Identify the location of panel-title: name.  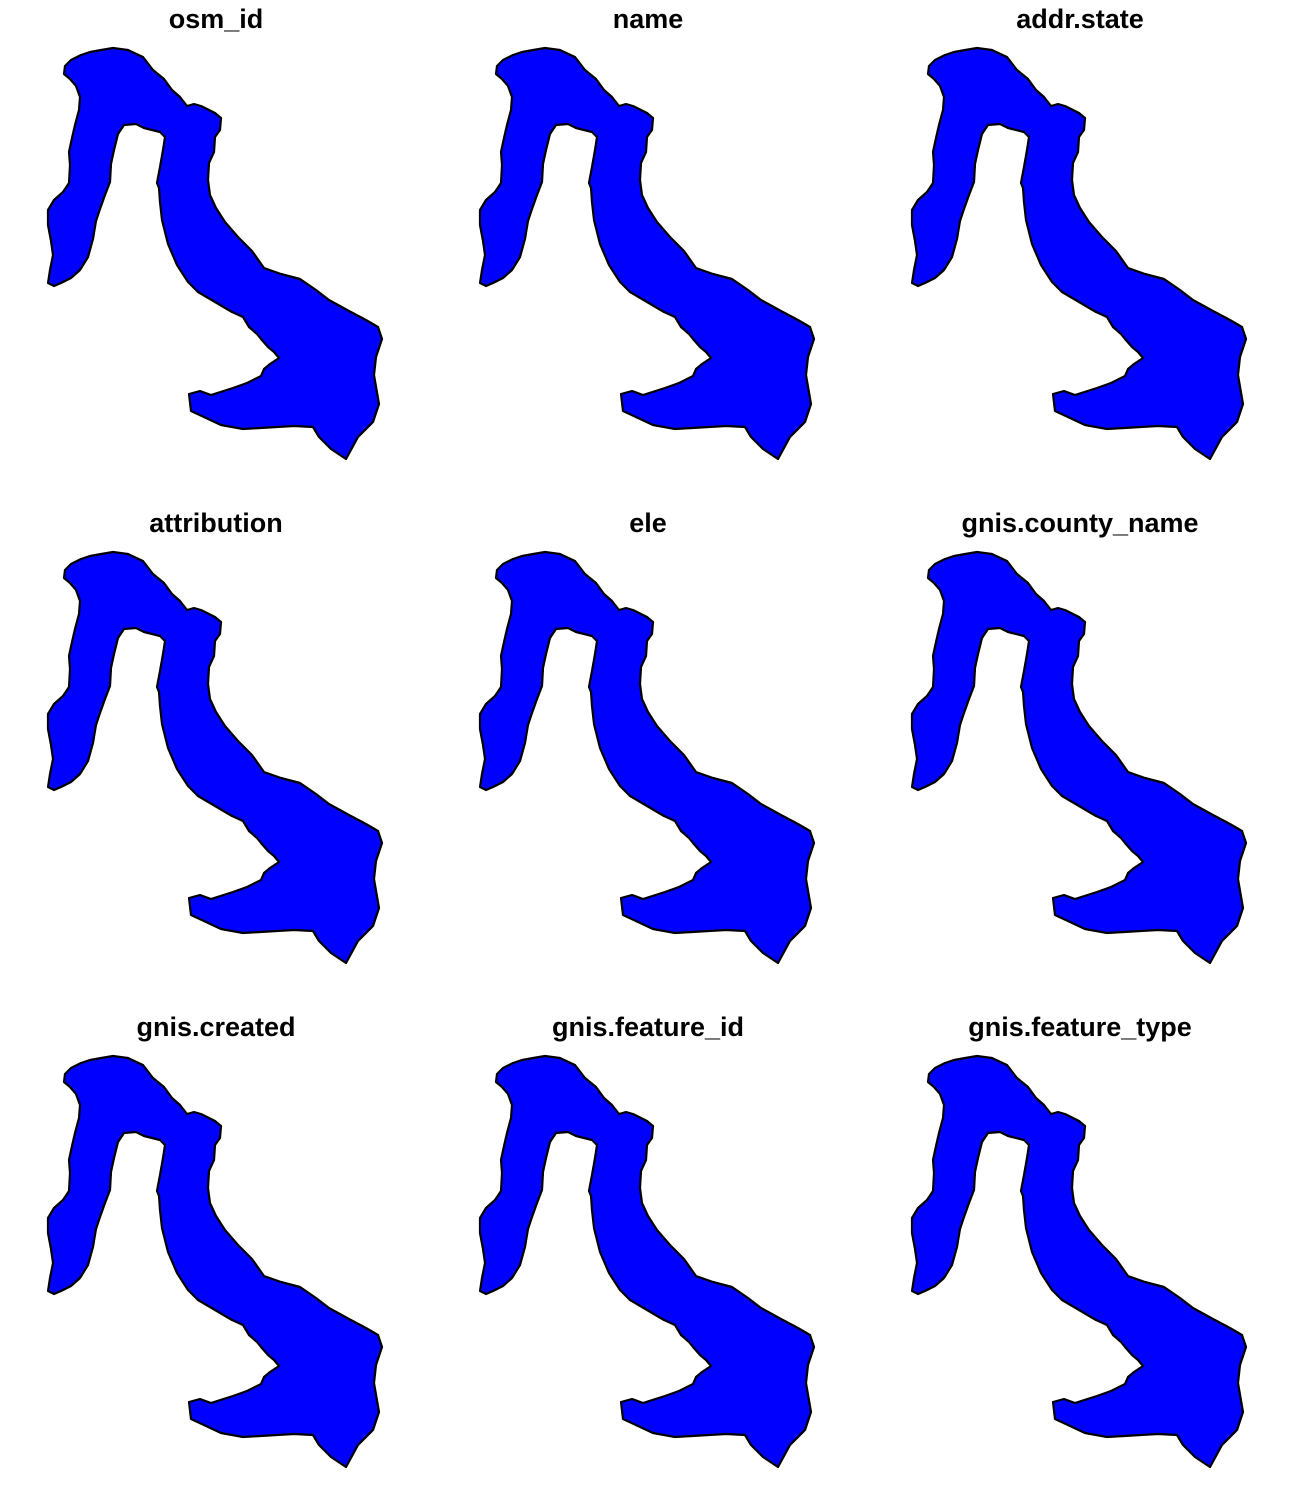
(648, 19).